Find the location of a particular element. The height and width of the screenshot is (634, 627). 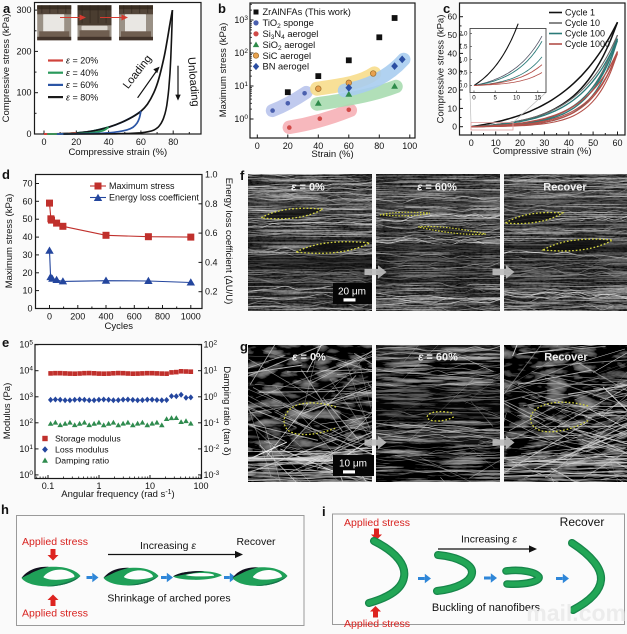

svg-text: a is located at coordinates (7, 8).